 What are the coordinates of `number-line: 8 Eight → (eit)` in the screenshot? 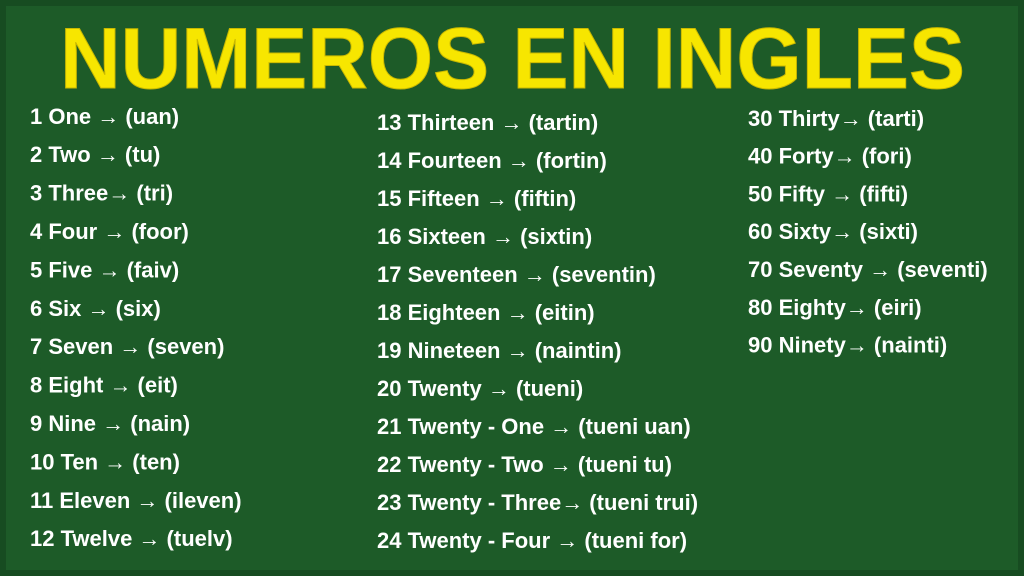 It's located at (104, 385).